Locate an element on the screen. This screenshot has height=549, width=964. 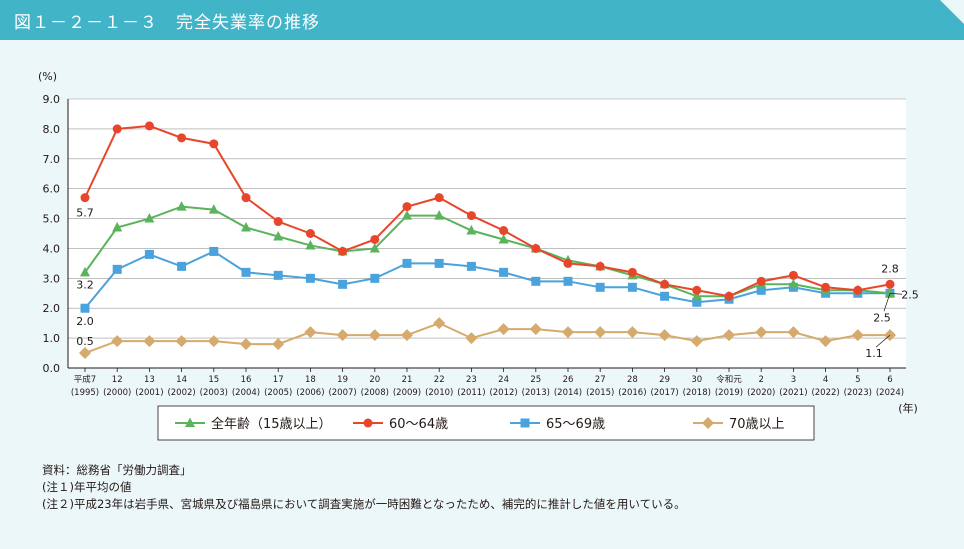
value-label: 0.5 is located at coordinates (85, 341).